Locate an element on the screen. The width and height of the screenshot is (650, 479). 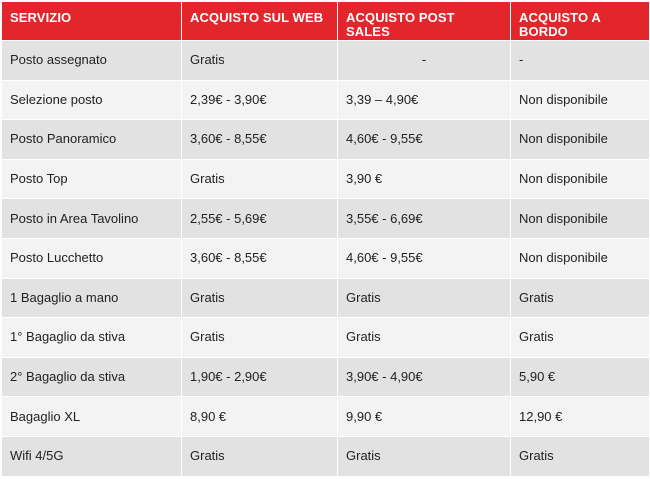
table-row: 1 Bagaglio a mano Gratis Gratis Gratis is located at coordinates (325, 298).